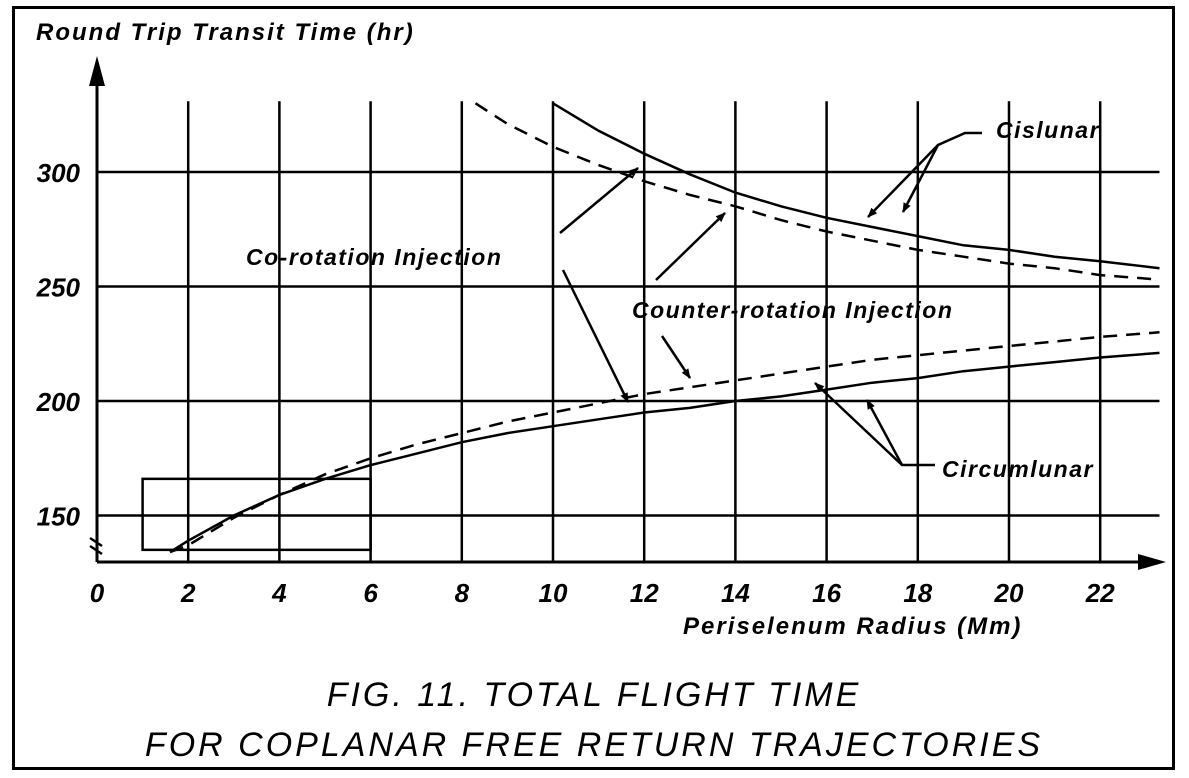 The height and width of the screenshot is (778, 1189). What do you see at coordinates (59, 173) in the screenshot?
I see `y-tick-label-300: 300` at bounding box center [59, 173].